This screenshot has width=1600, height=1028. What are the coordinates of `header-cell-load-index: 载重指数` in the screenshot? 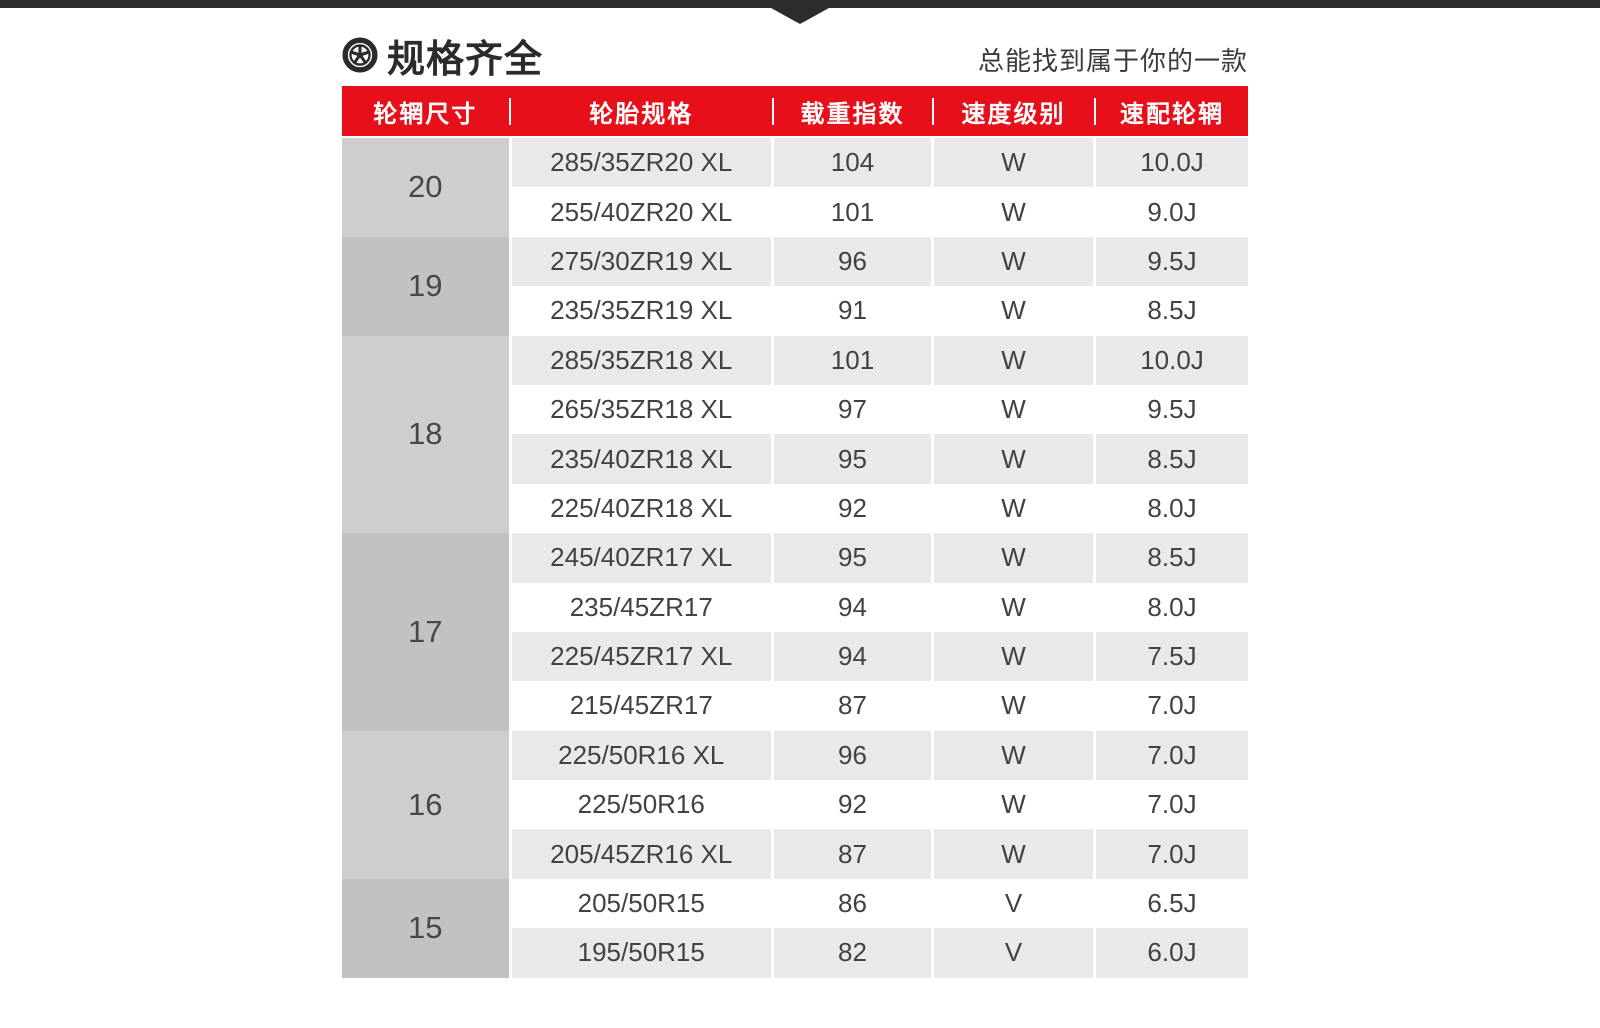 It's located at (851, 111).